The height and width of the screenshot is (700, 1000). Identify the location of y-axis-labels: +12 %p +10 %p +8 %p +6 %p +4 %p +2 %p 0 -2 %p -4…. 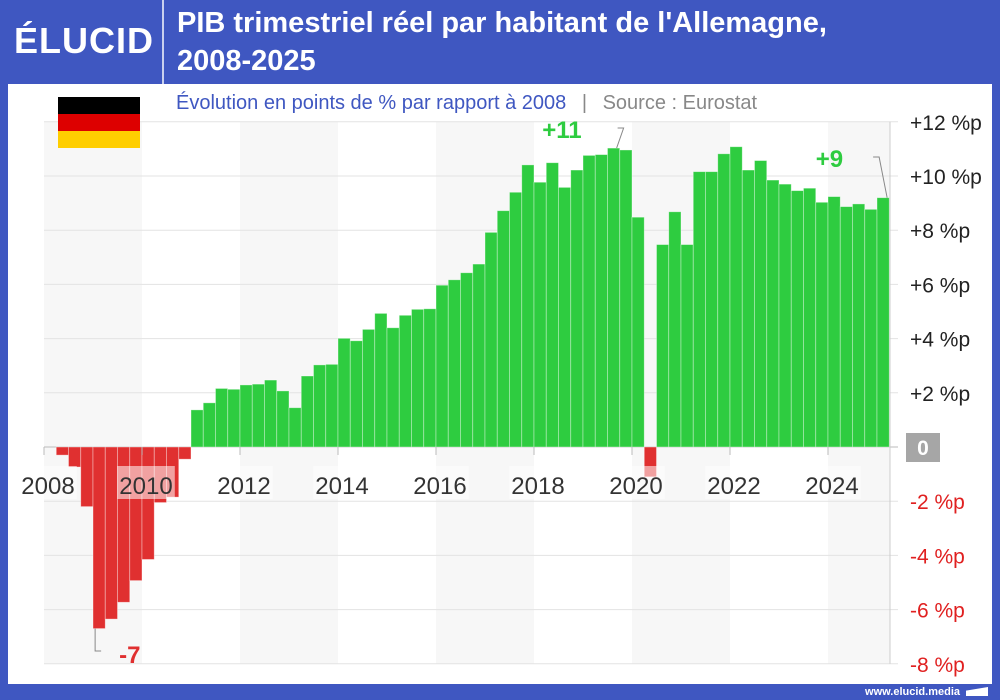
(944, 394).